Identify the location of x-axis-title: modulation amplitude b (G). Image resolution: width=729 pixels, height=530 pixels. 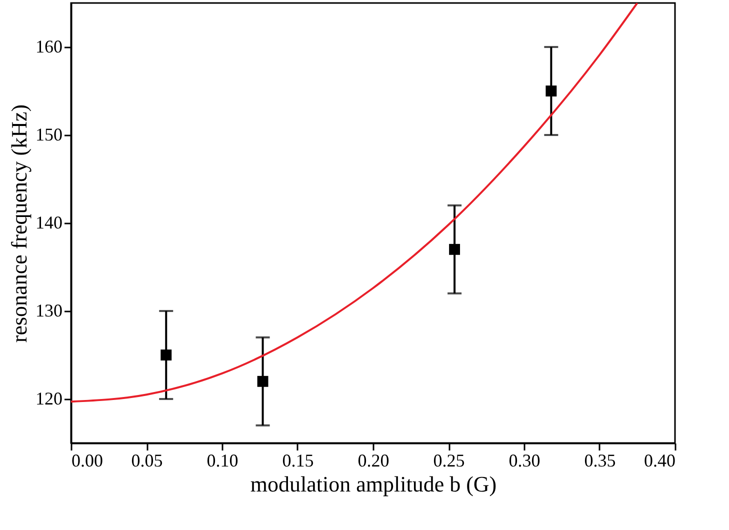
(373, 484).